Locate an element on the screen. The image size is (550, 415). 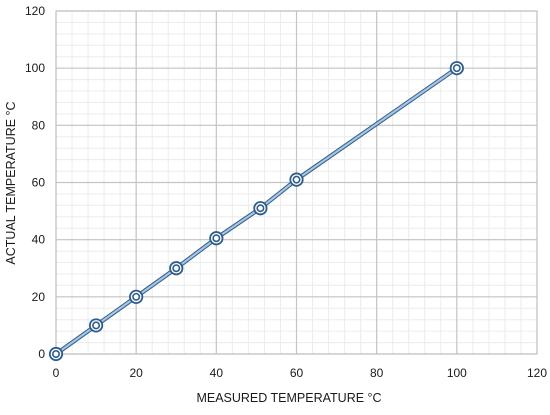
x-tick-label: 60 is located at coordinates (297, 373).